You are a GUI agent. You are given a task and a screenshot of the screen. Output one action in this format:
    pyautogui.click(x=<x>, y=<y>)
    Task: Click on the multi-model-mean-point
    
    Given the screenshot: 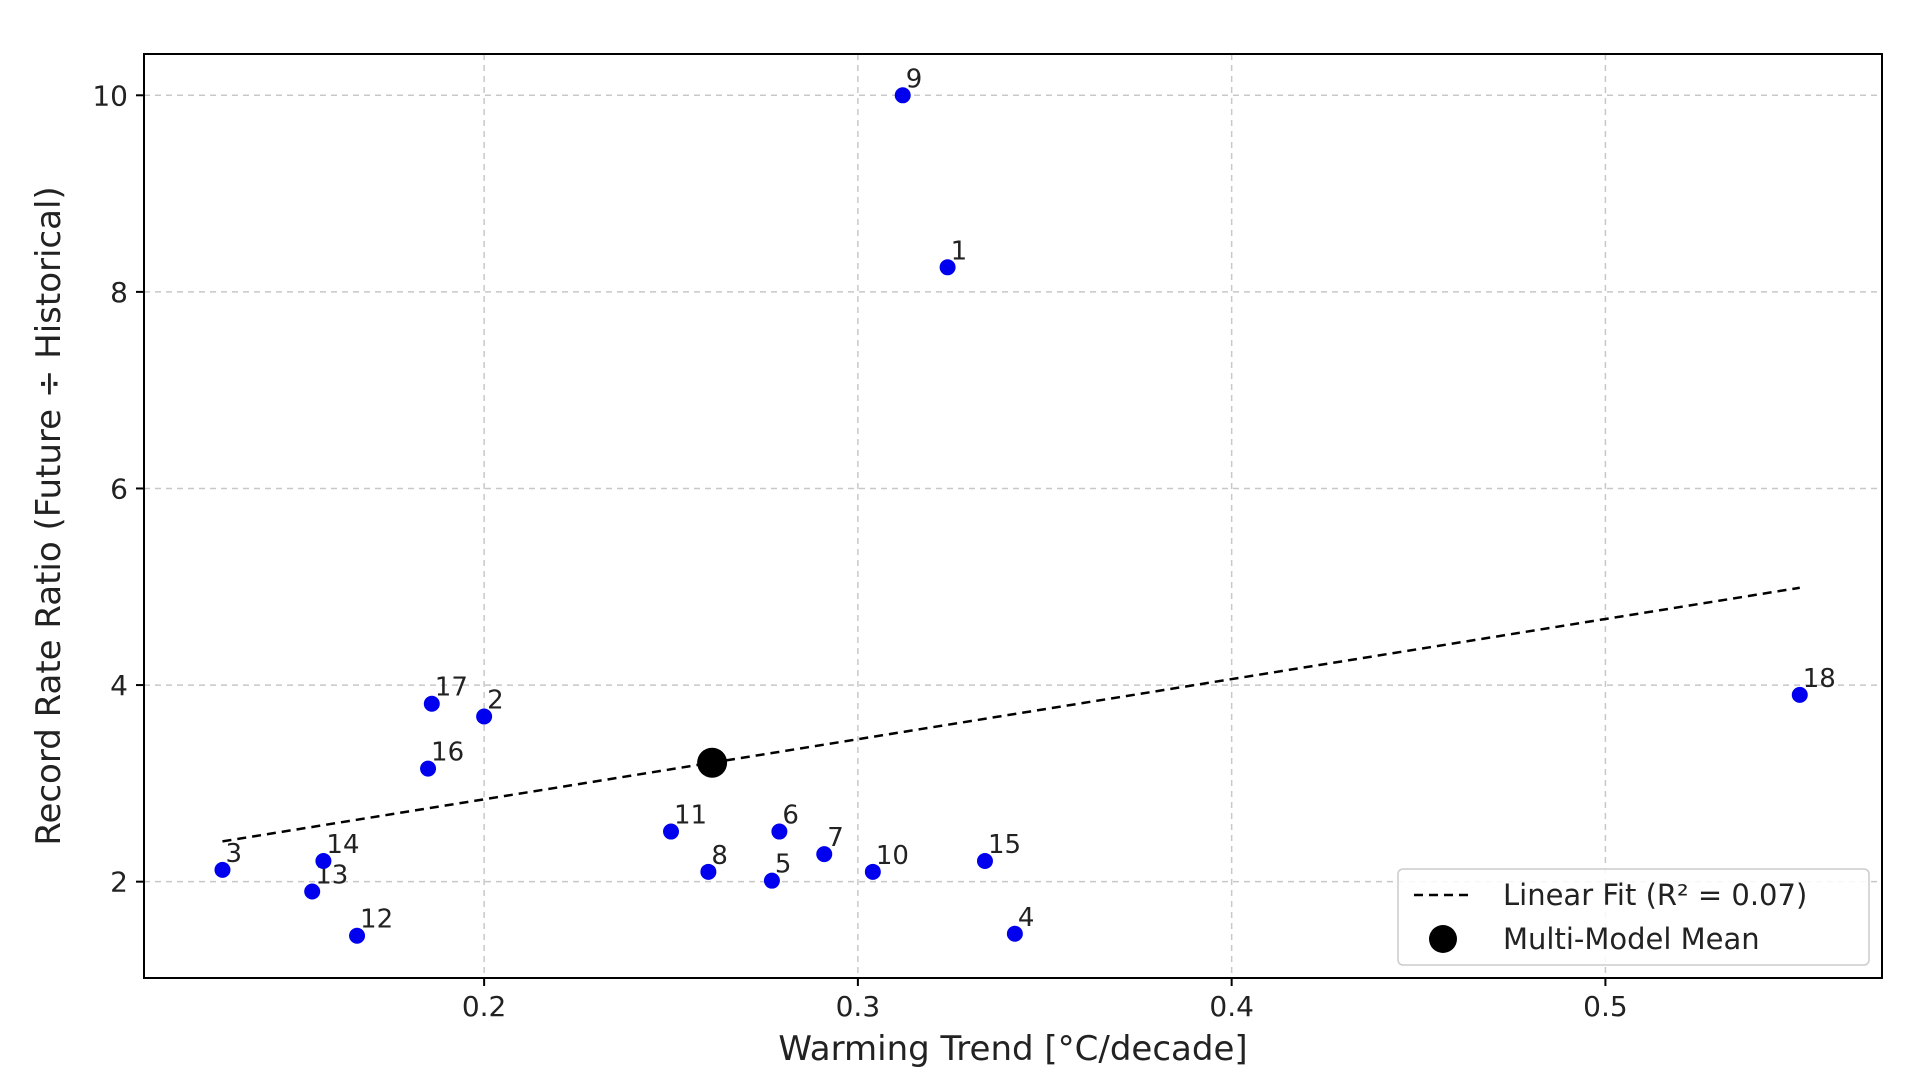 What is the action you would take?
    pyautogui.click(x=712, y=762)
    